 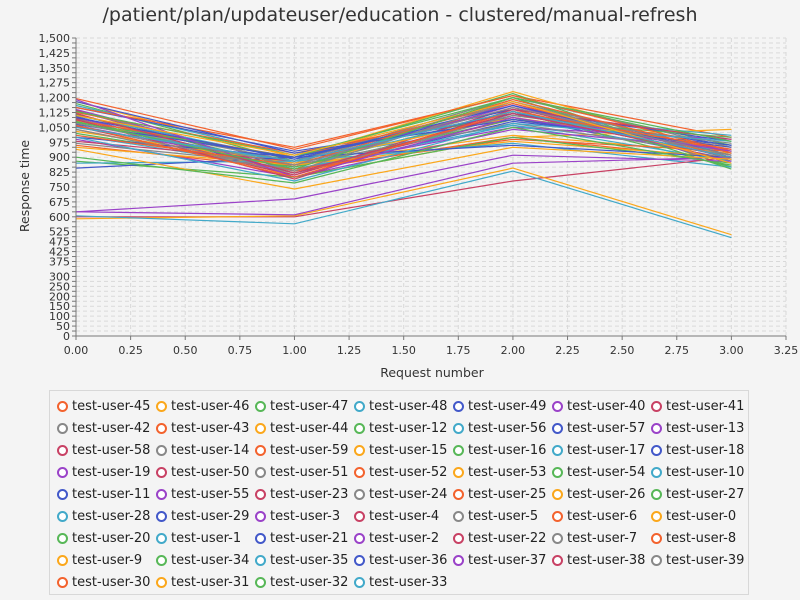 What do you see at coordinates (408, 428) in the screenshot?
I see `legend-label: test-user-12` at bounding box center [408, 428].